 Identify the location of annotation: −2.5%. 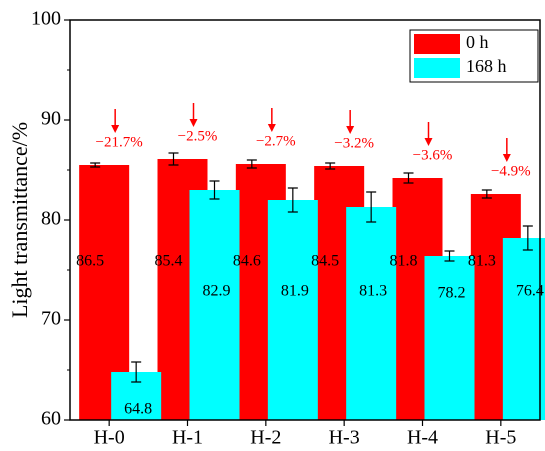
(198, 136).